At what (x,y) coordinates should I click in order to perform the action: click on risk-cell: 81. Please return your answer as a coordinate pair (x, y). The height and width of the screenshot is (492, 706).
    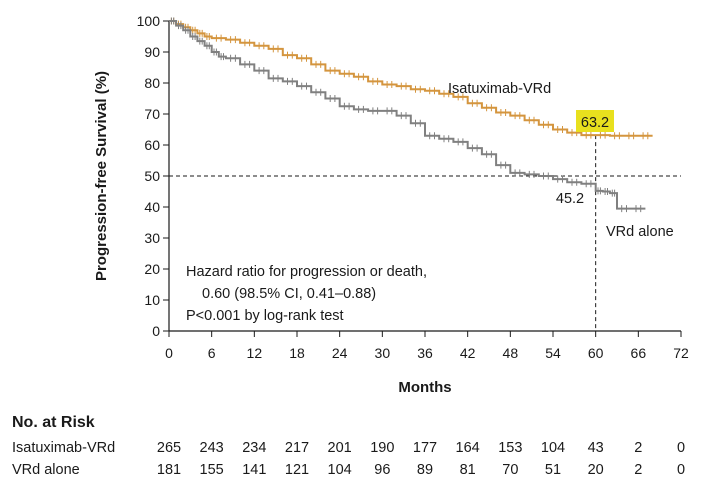
    Looking at the image, I should click on (467, 470).